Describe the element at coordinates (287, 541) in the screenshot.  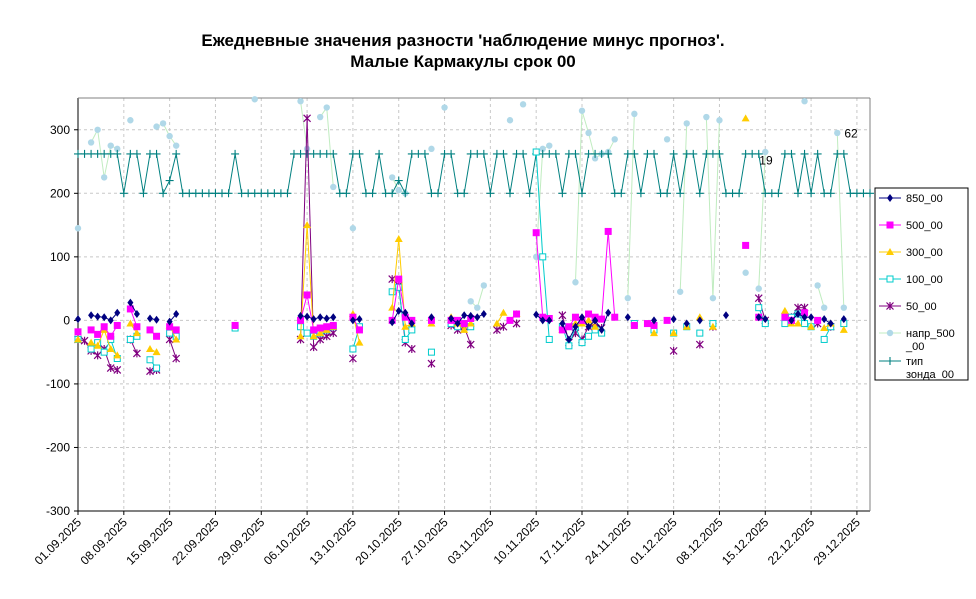
I see `x-tick-label: 06.10.2025` at that location.